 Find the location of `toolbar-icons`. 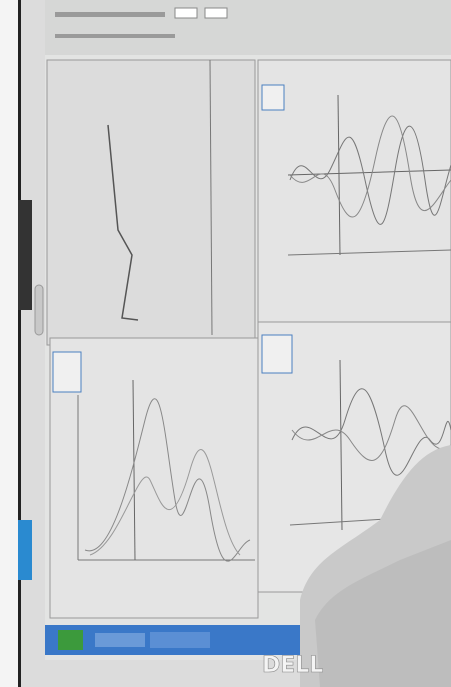

toolbar-icons is located at coordinates (141, 22).